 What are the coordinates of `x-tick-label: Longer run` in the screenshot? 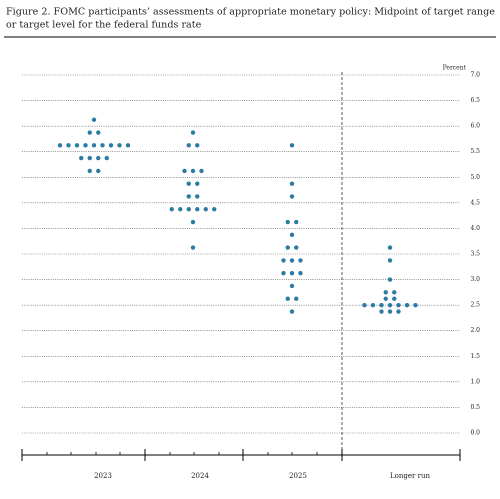 It's located at (410, 476).